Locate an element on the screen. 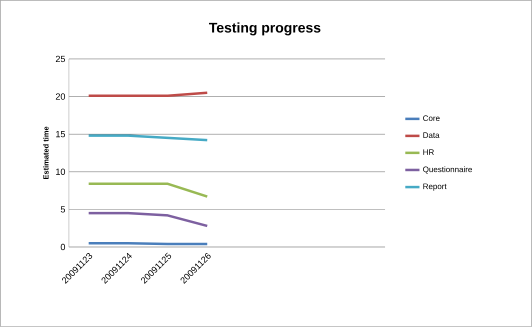 The width and height of the screenshot is (532, 327). y-tick-label: 0 is located at coordinates (63, 247).